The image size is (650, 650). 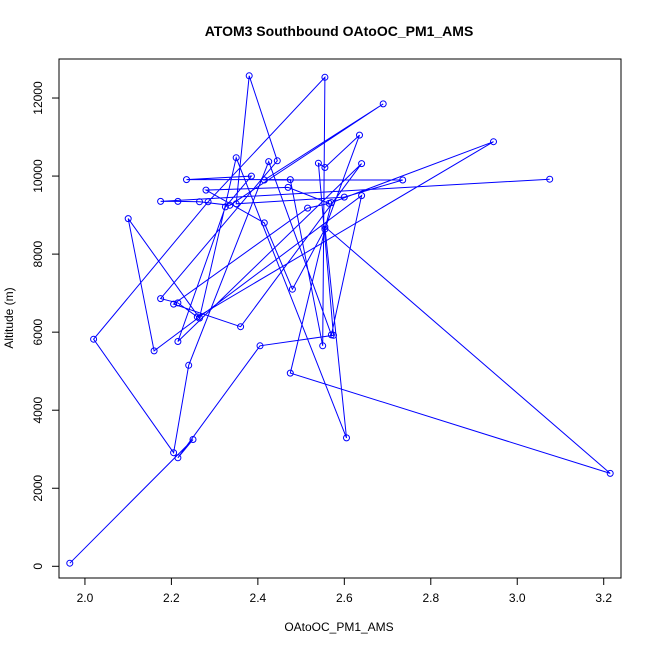 I want to click on y-tick-label: 10000, so click(x=38, y=176).